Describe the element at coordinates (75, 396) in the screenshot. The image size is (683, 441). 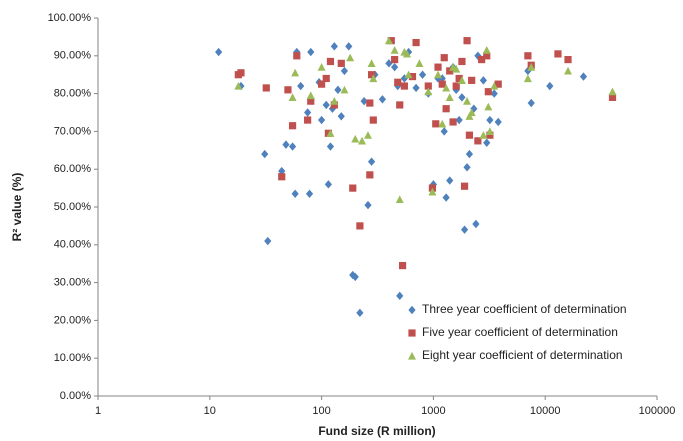
I see `y-tick-label: 0.00%` at that location.